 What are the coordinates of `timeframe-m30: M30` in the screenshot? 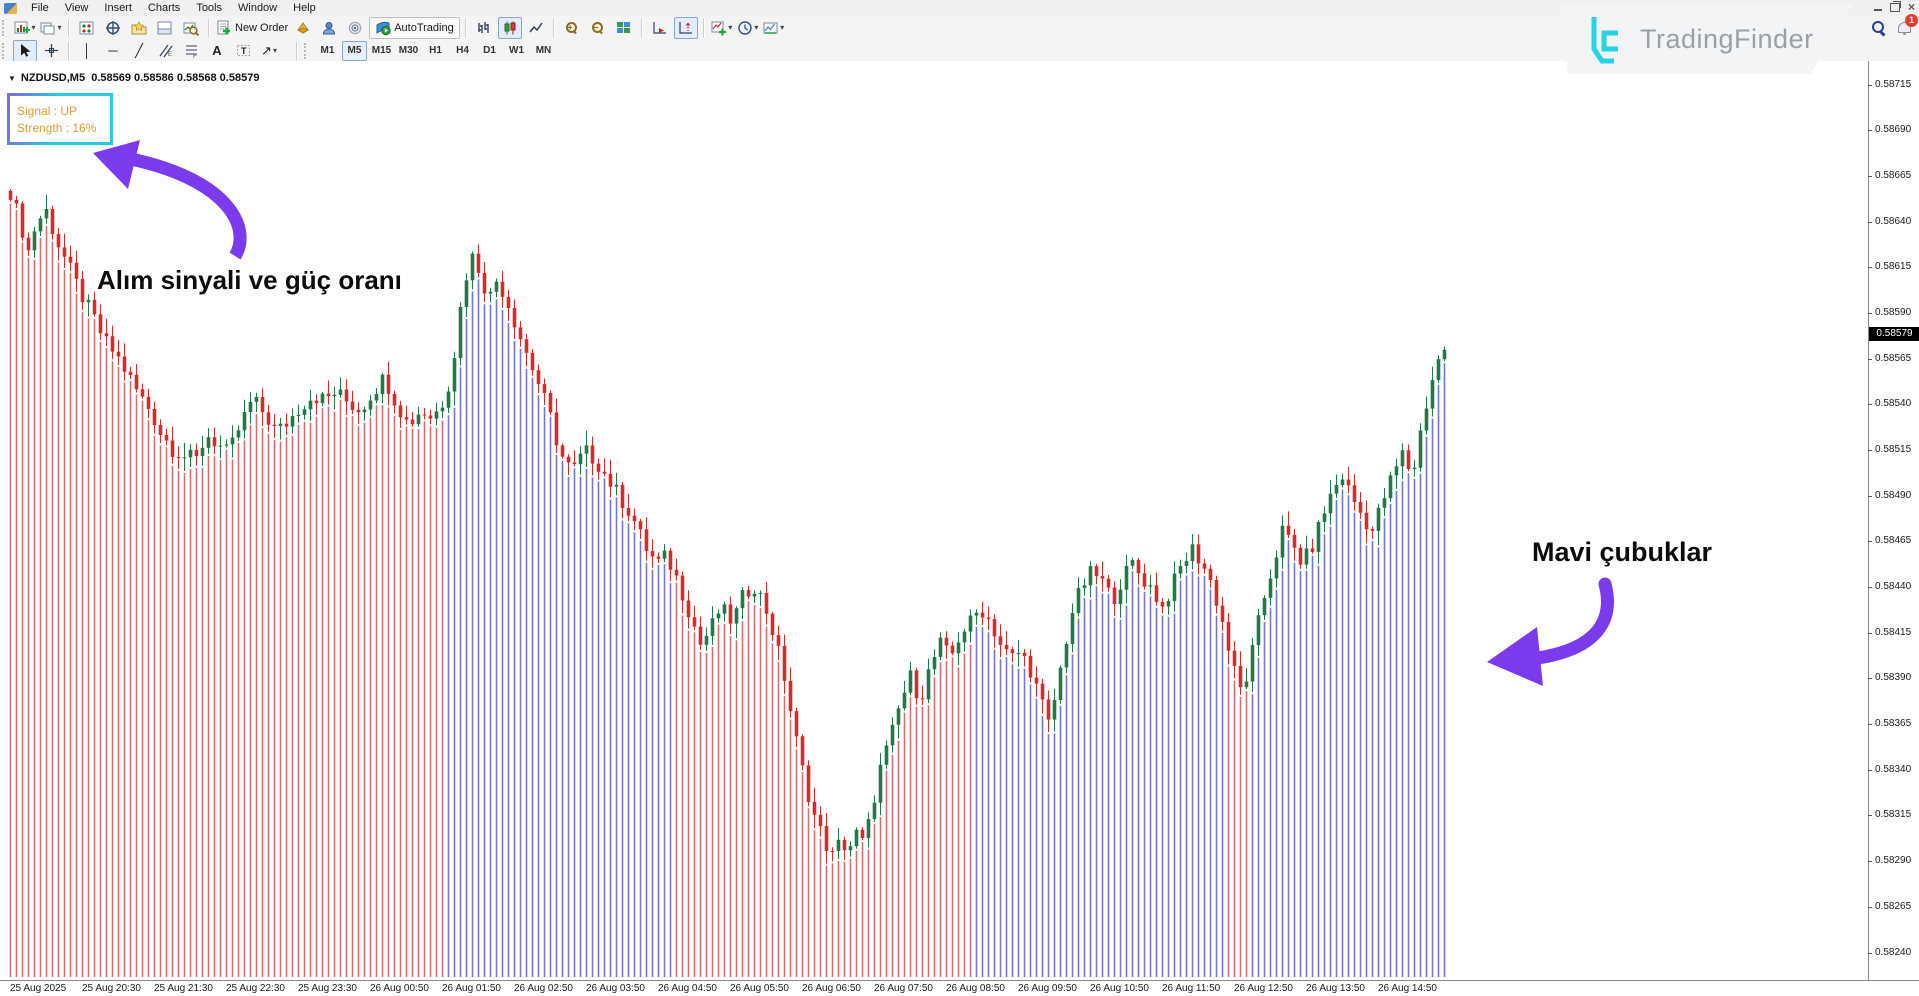 It's located at (408, 50).